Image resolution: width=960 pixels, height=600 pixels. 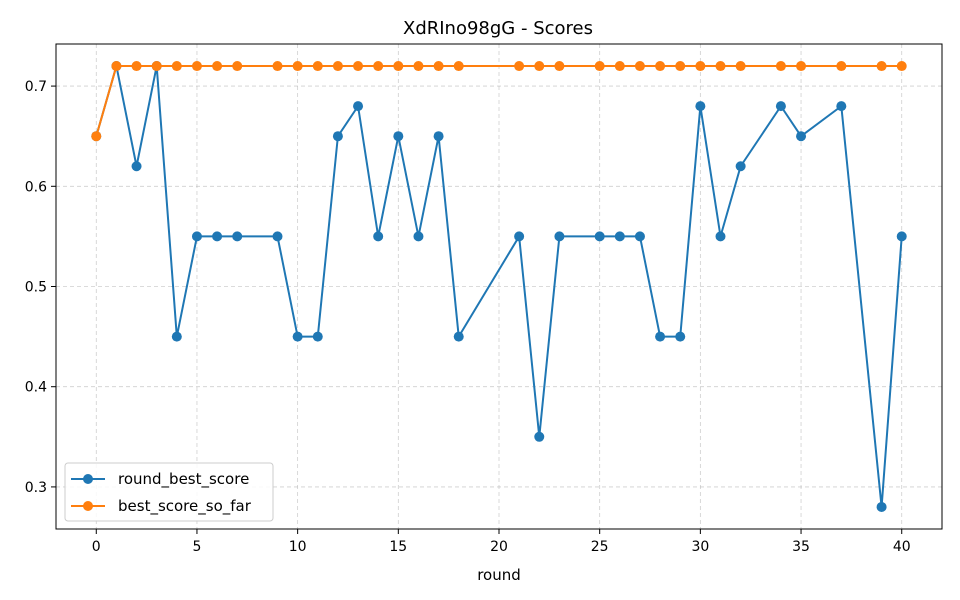 What do you see at coordinates (36, 87) in the screenshot?
I see `y-tick-label: 0.7` at bounding box center [36, 87].